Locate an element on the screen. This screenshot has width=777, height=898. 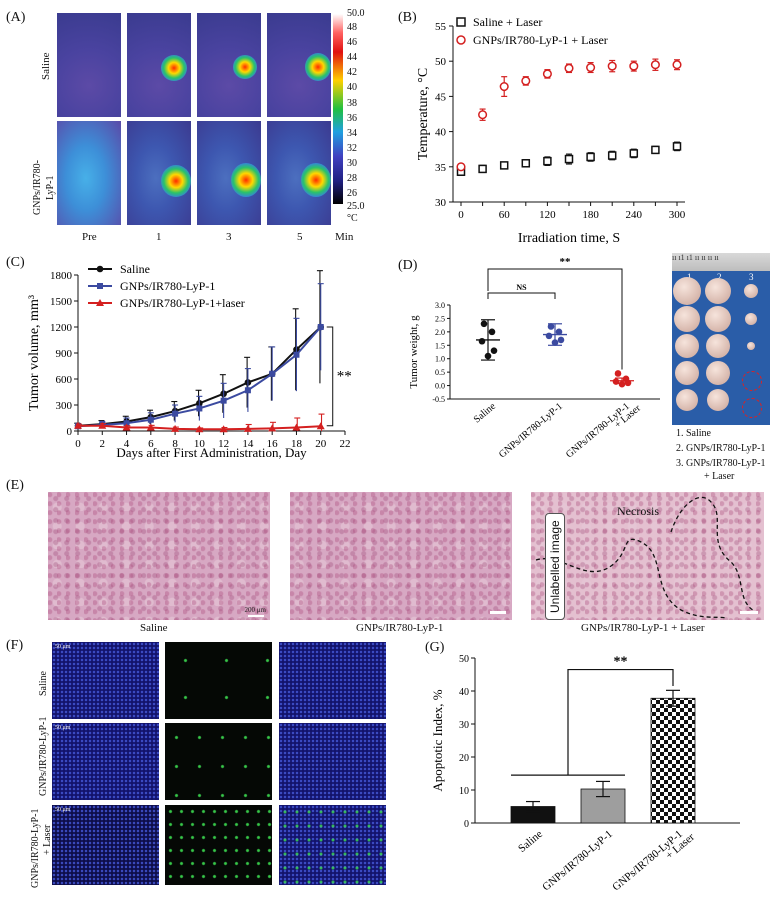
legend-marker is located at coordinates (461, 40).